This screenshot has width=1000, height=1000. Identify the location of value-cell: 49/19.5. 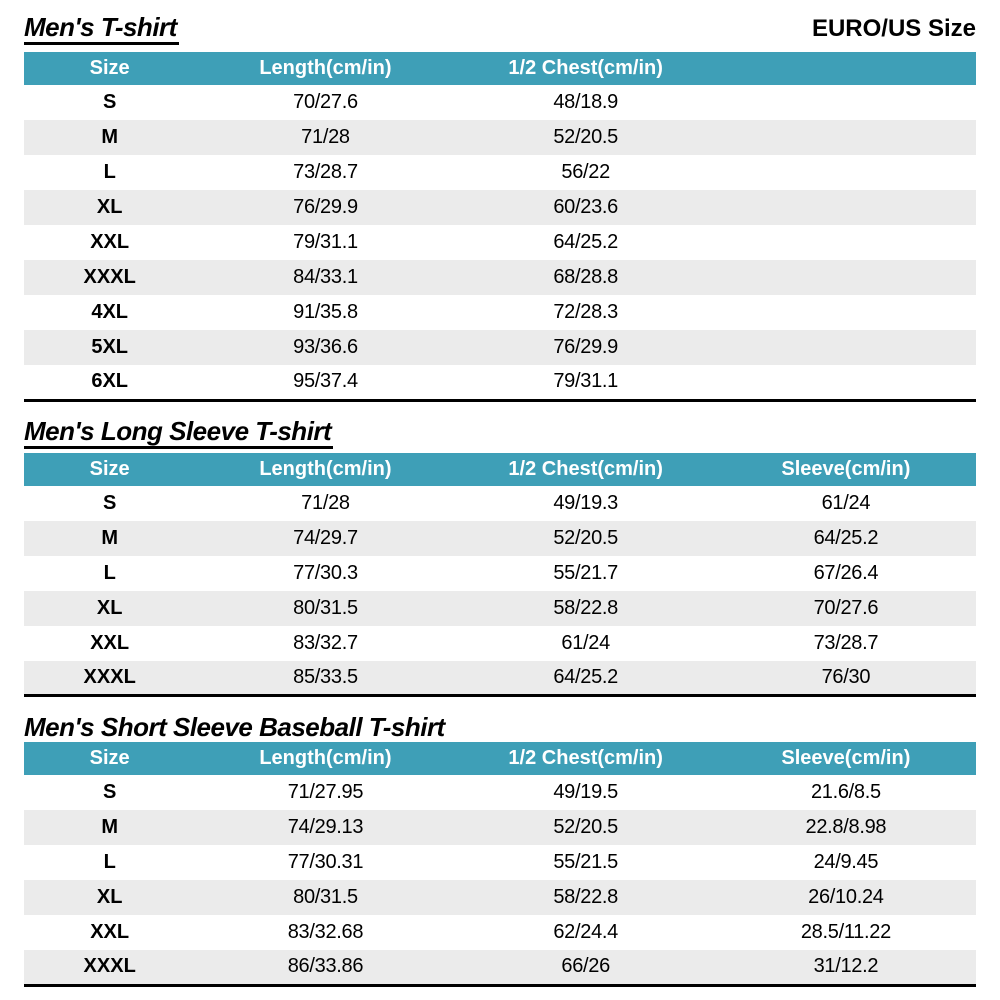
(585, 792).